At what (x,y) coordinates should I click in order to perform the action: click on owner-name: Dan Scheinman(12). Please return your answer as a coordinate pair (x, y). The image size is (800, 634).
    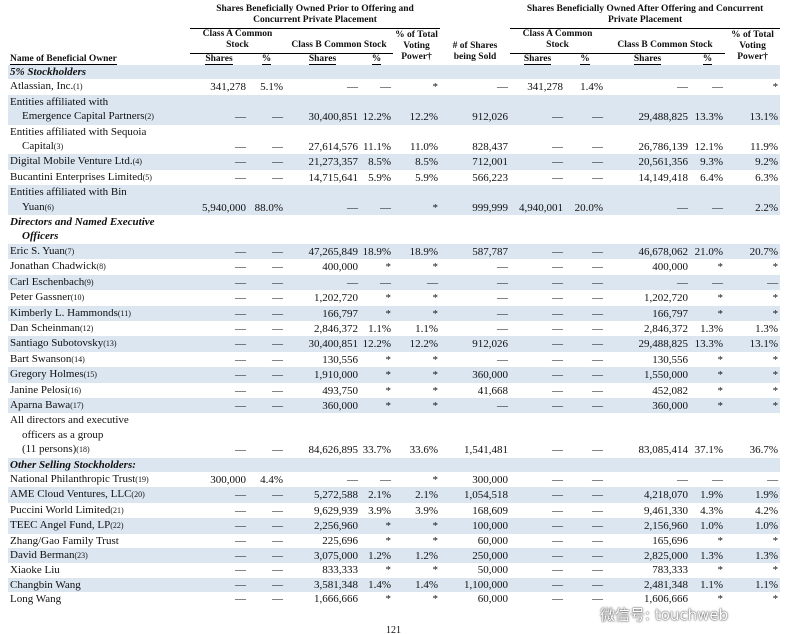
    Looking at the image, I should click on (99, 328).